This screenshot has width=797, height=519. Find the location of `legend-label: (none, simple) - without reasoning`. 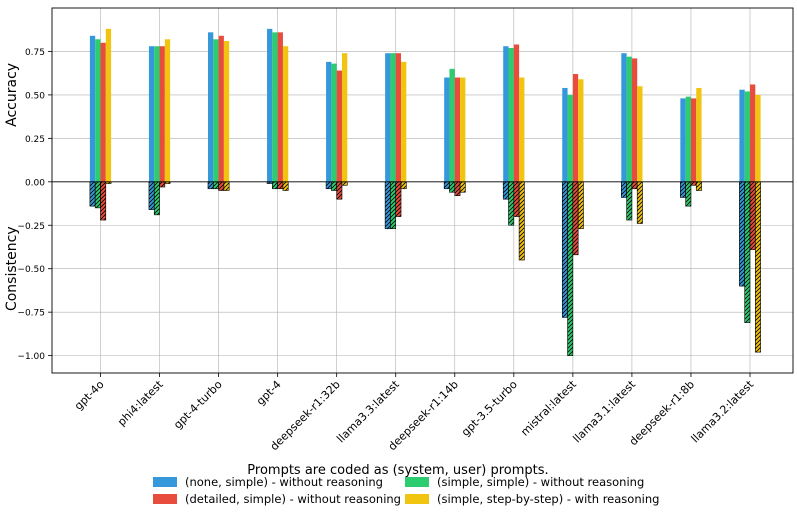

legend-label: (none, simple) - without reasoning is located at coordinates (284, 482).